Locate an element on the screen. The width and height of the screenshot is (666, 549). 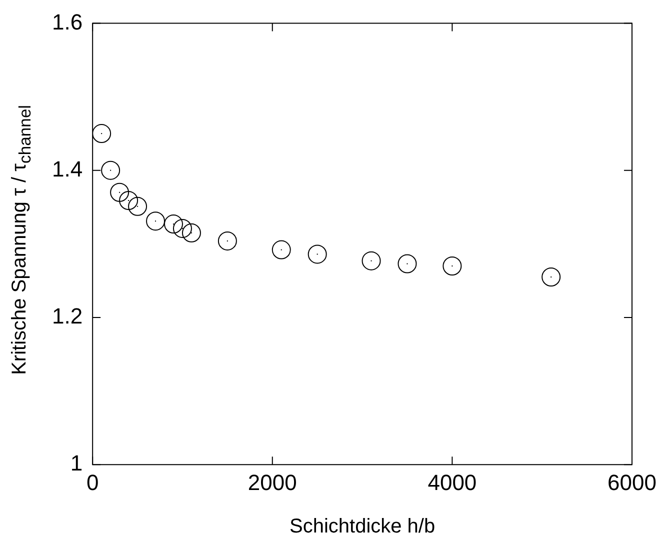
y-tick-label: 1.2 is located at coordinates (67, 316).